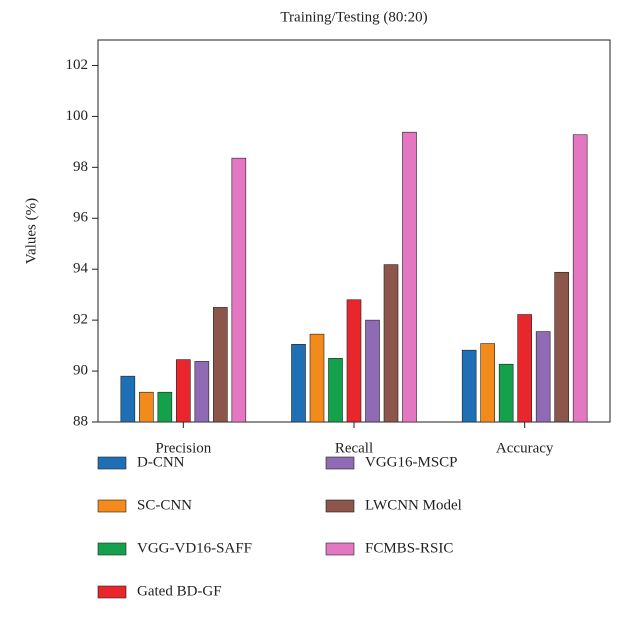  Describe the element at coordinates (525, 448) in the screenshot. I see `x-tick-label: Accuracy` at that location.